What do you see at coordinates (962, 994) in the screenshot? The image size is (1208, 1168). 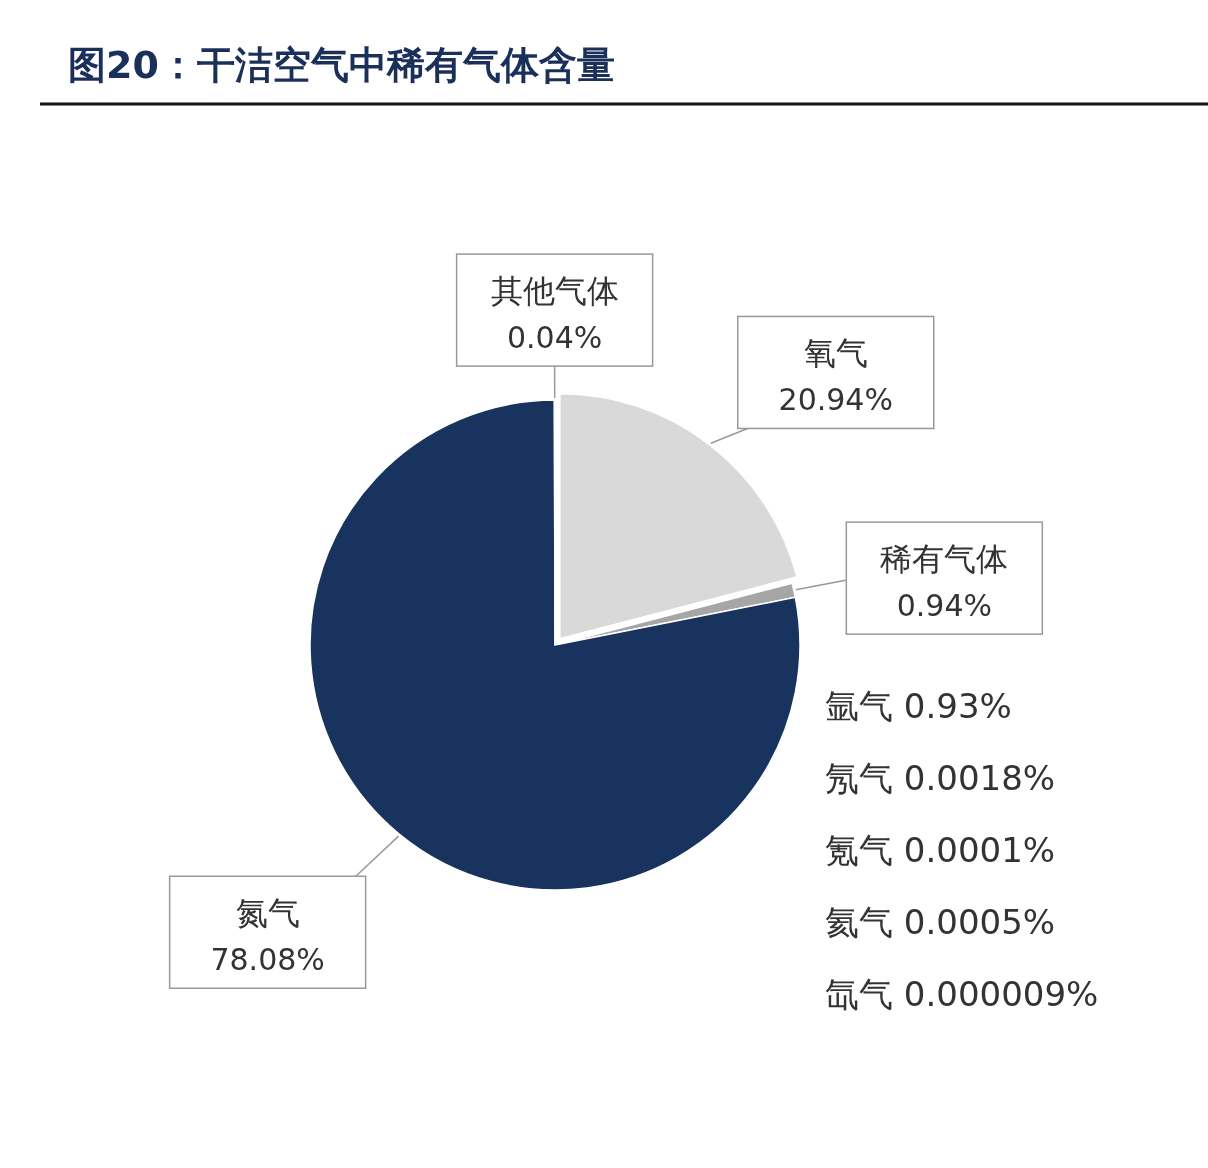 I see `text: 氙气 0.000009%` at bounding box center [962, 994].